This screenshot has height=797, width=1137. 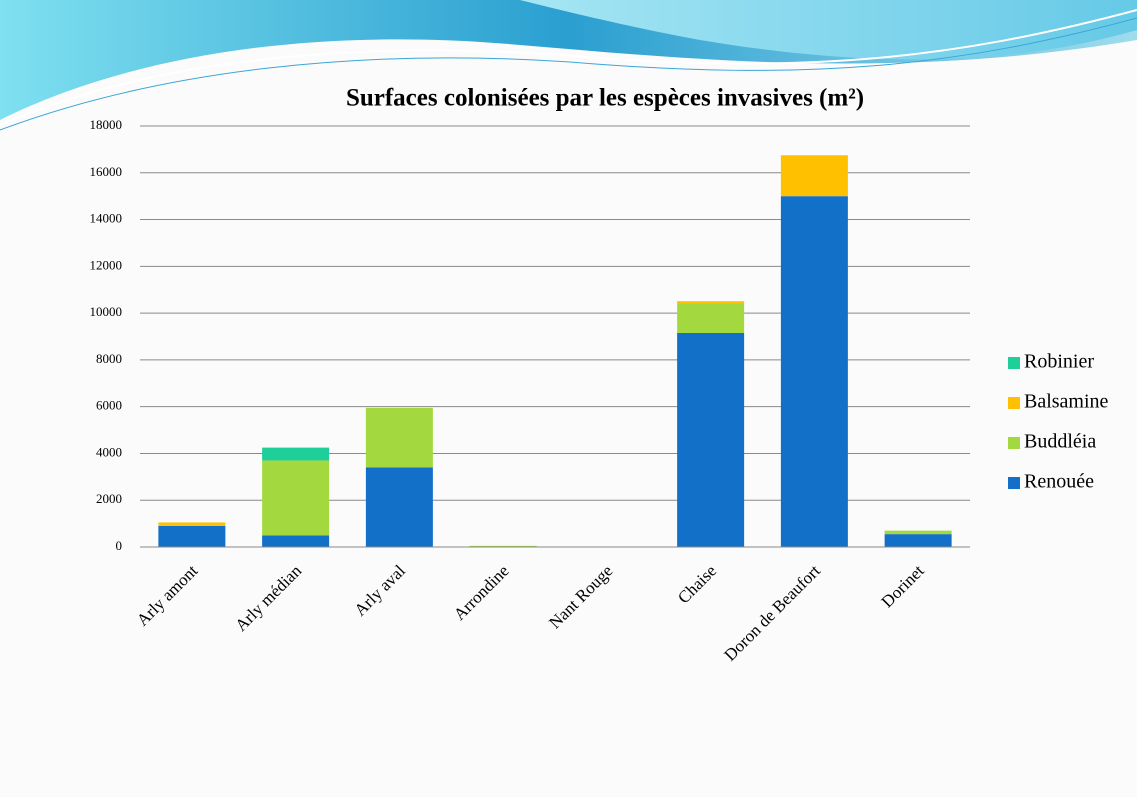 I want to click on y-tick-label: 4000, so click(x=109, y=451).